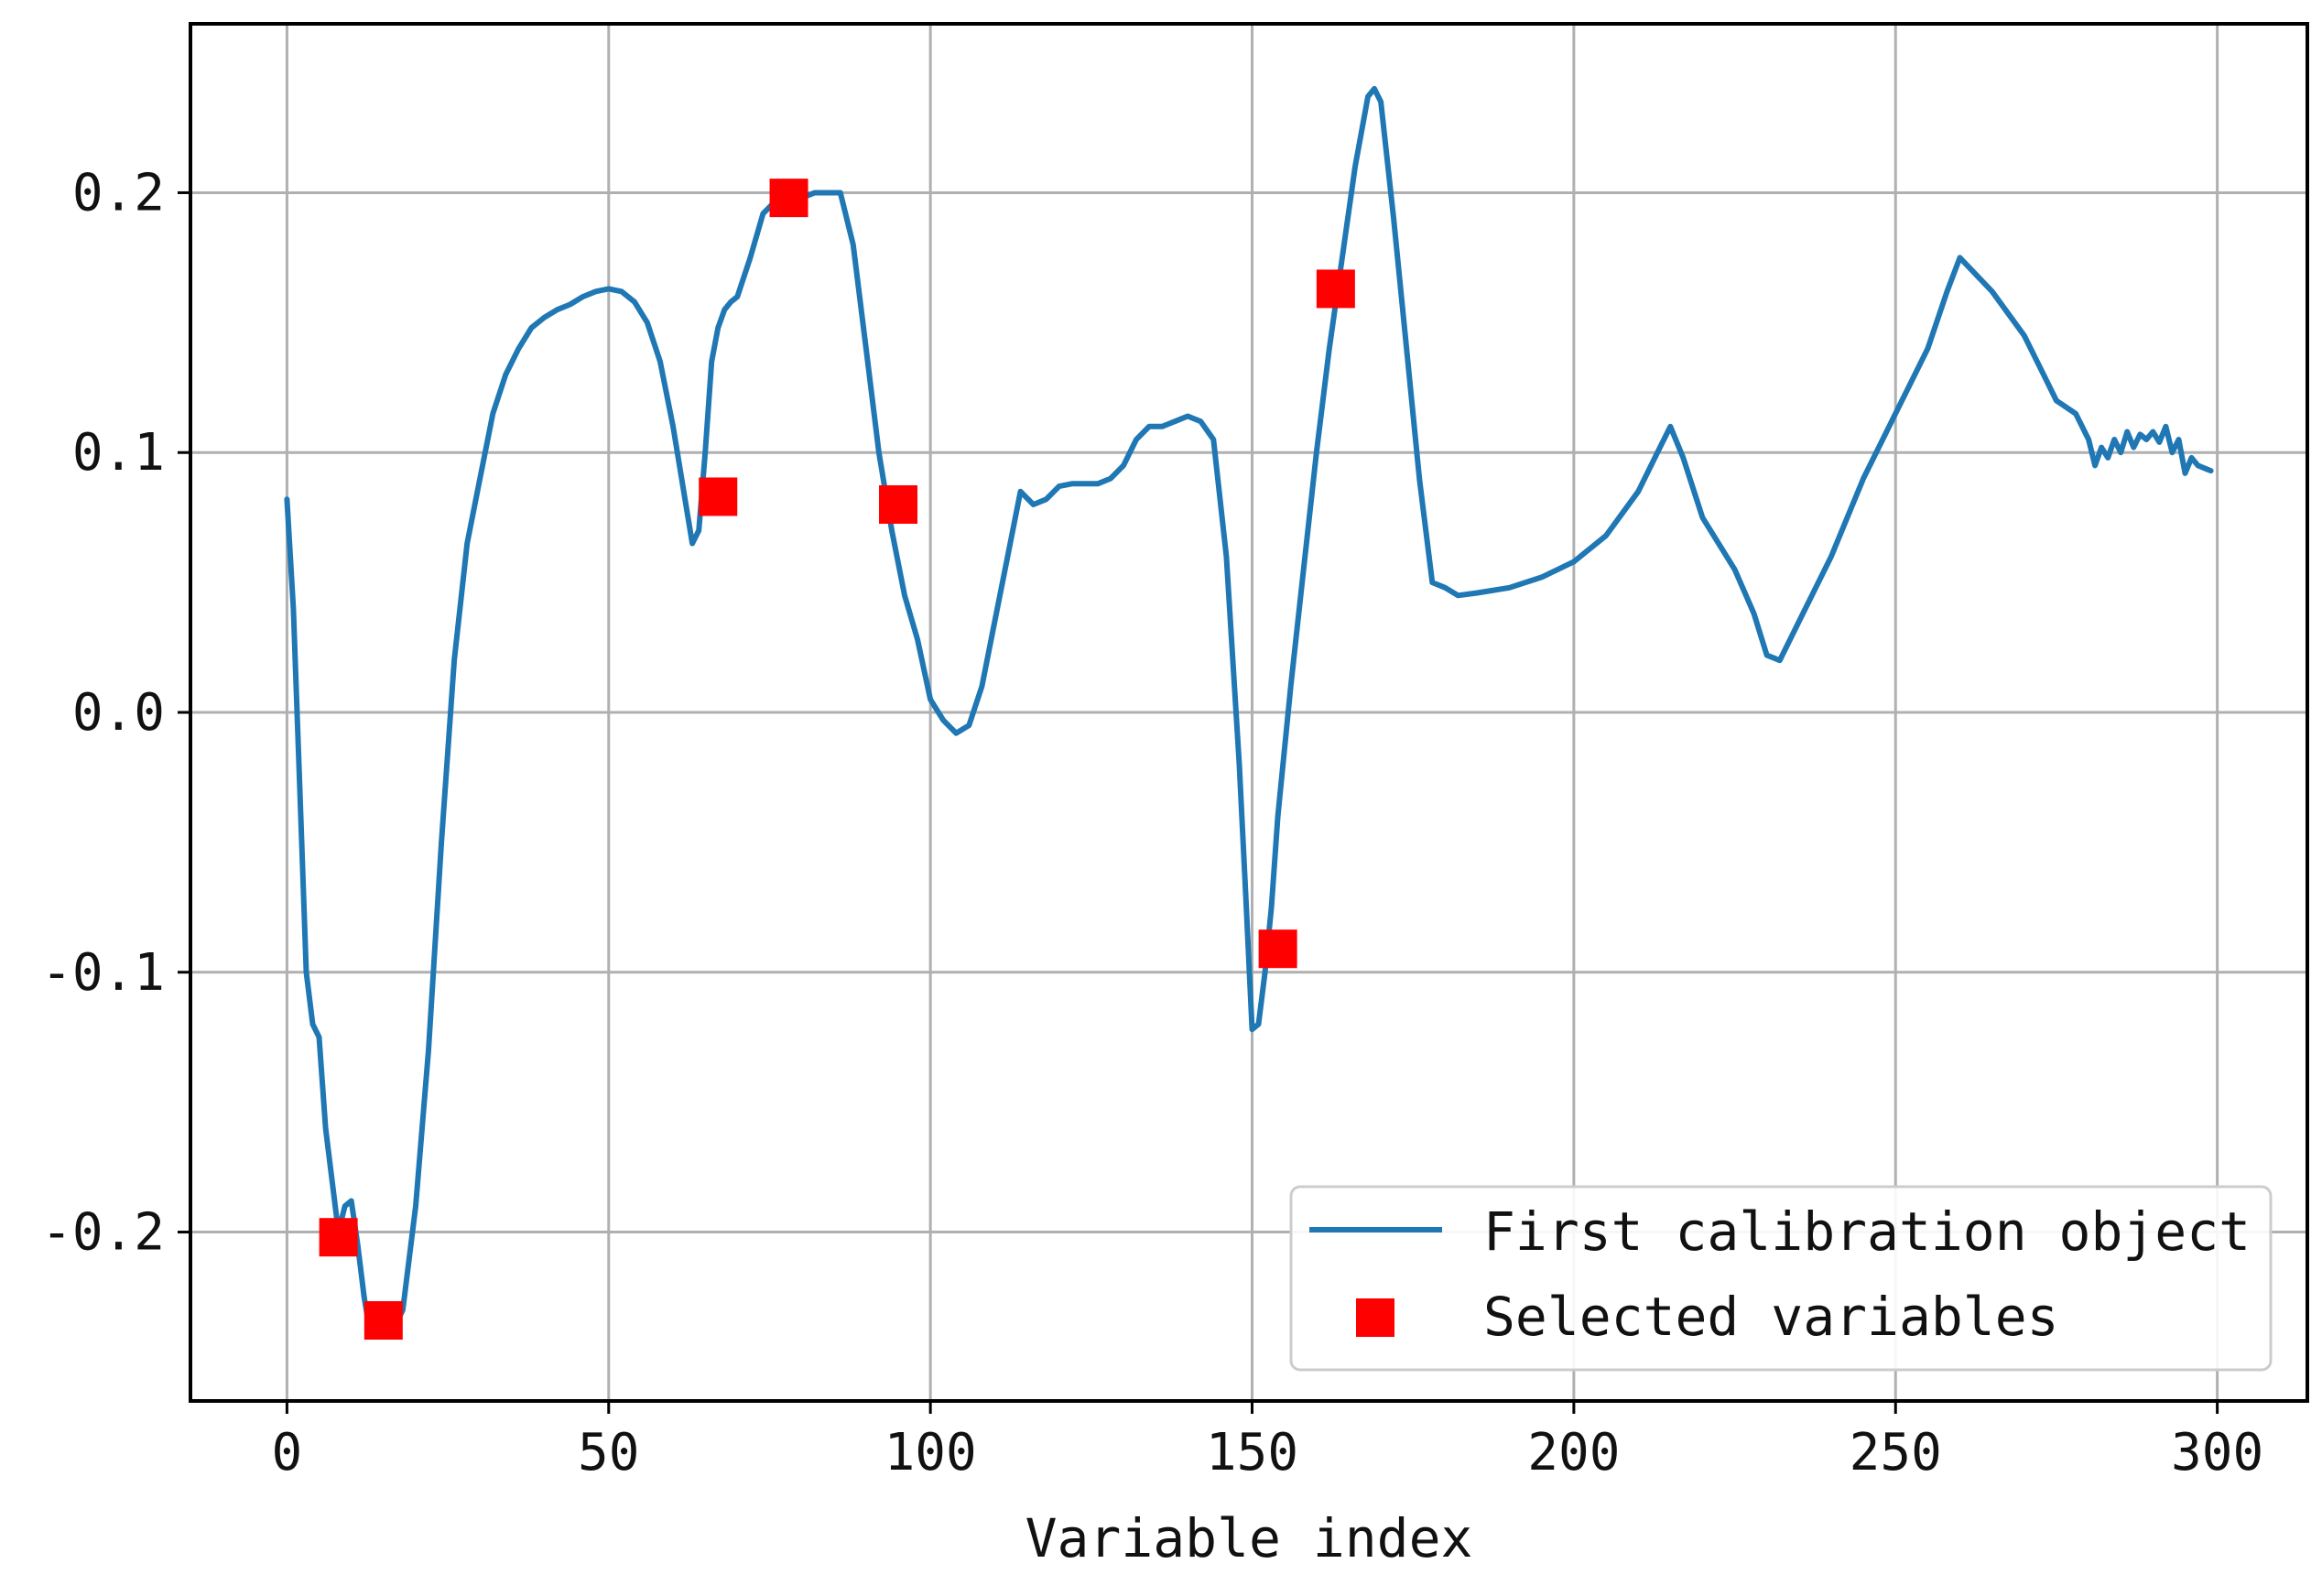  I want to click on x-tick-label: 150, so click(1252, 1452).